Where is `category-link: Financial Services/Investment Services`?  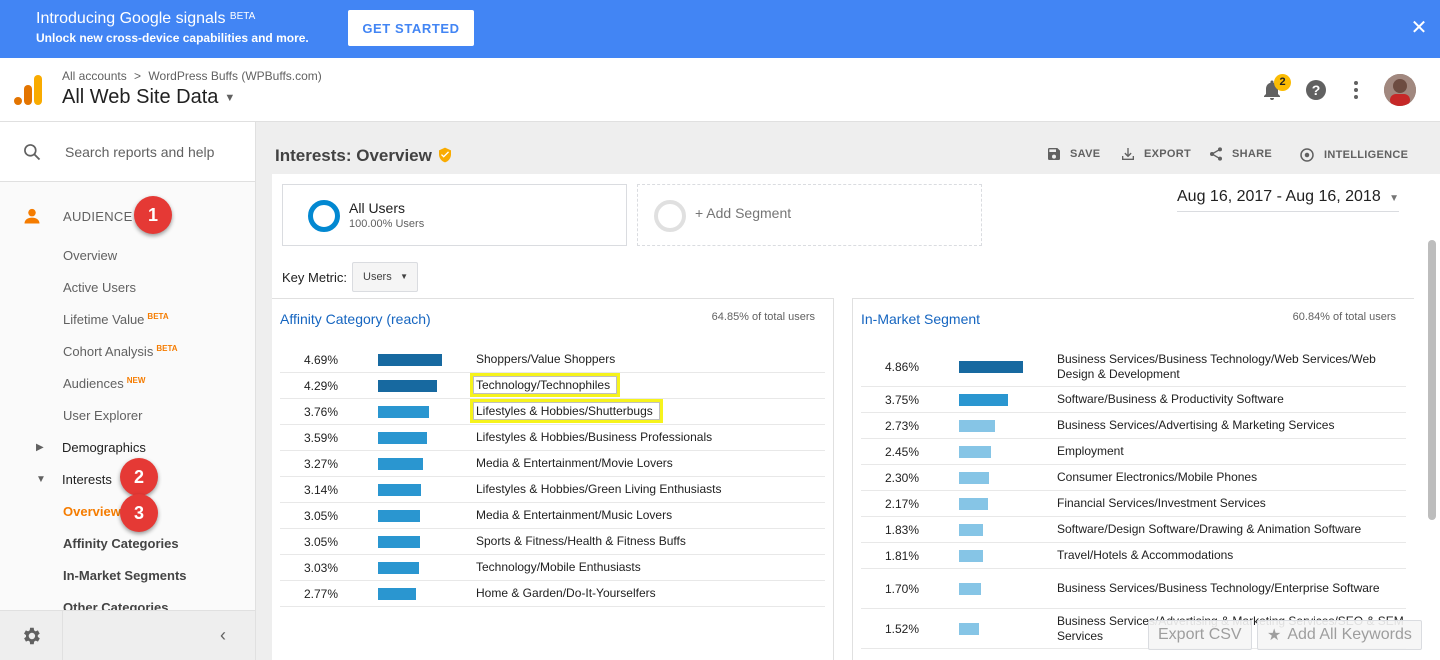 category-link: Financial Services/Investment Services is located at coordinates (1161, 503).